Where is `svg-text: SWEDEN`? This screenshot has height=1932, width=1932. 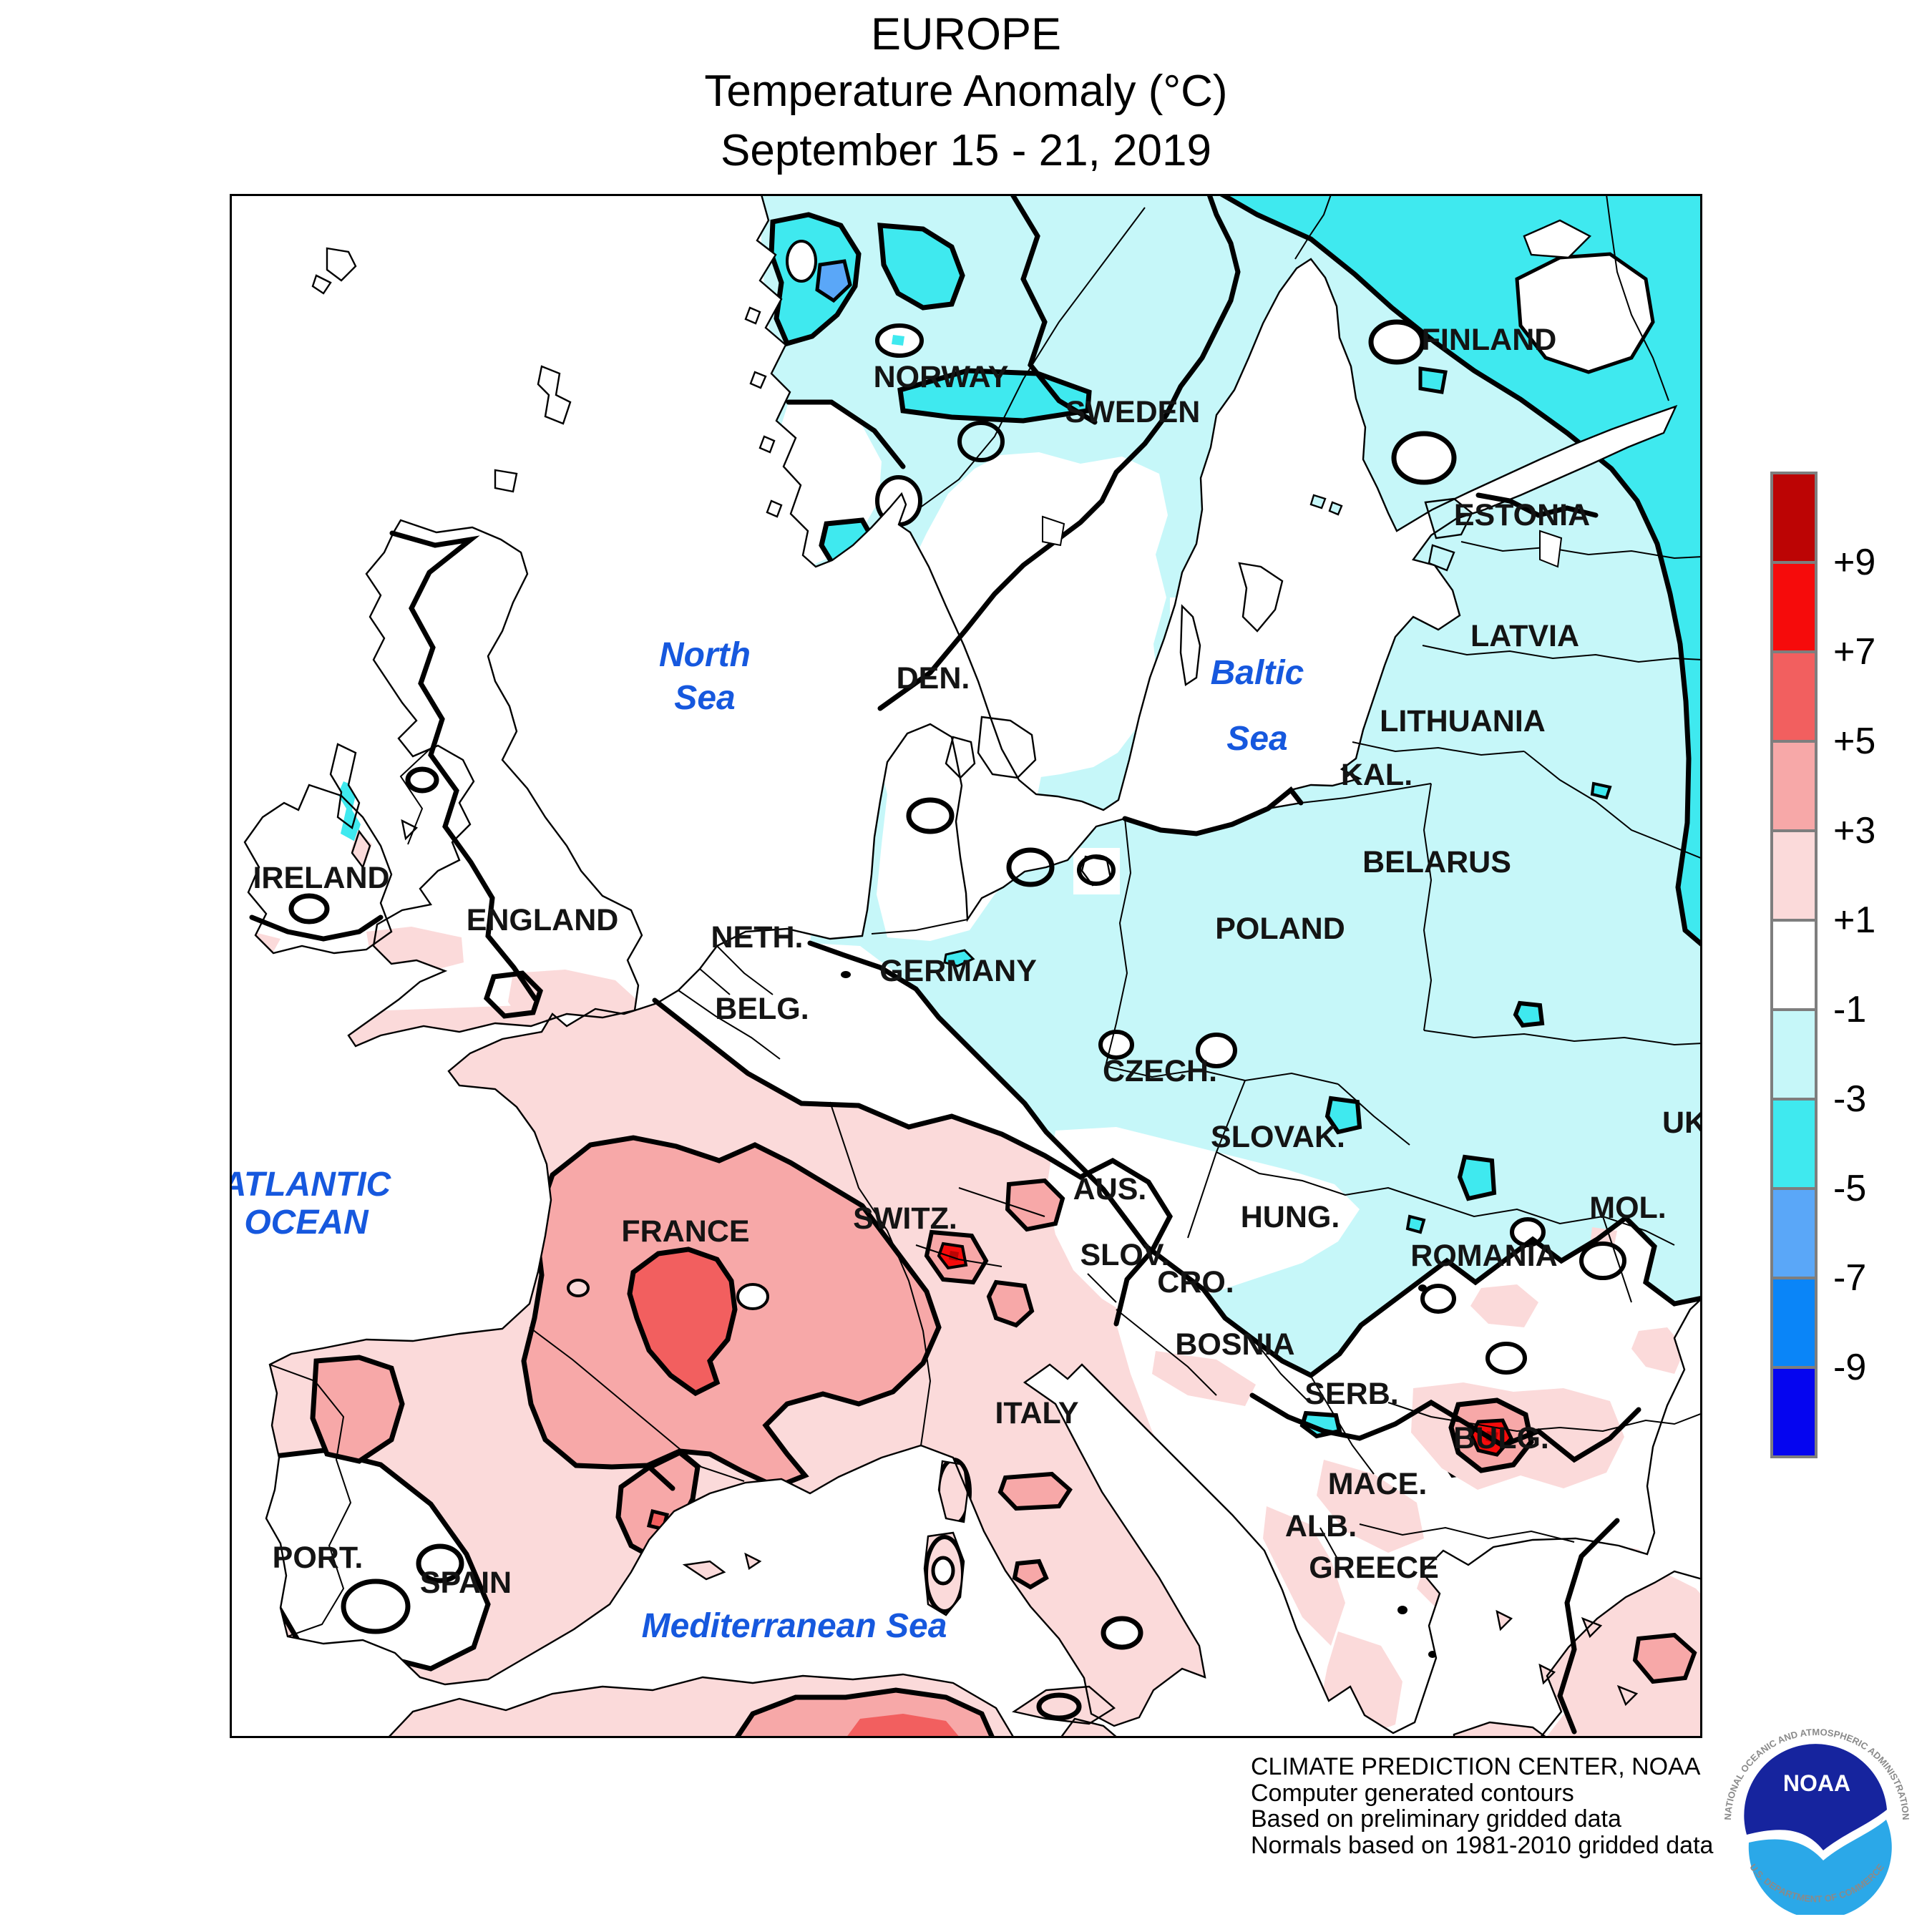
svg-text: SWEDEN is located at coordinates (1133, 412).